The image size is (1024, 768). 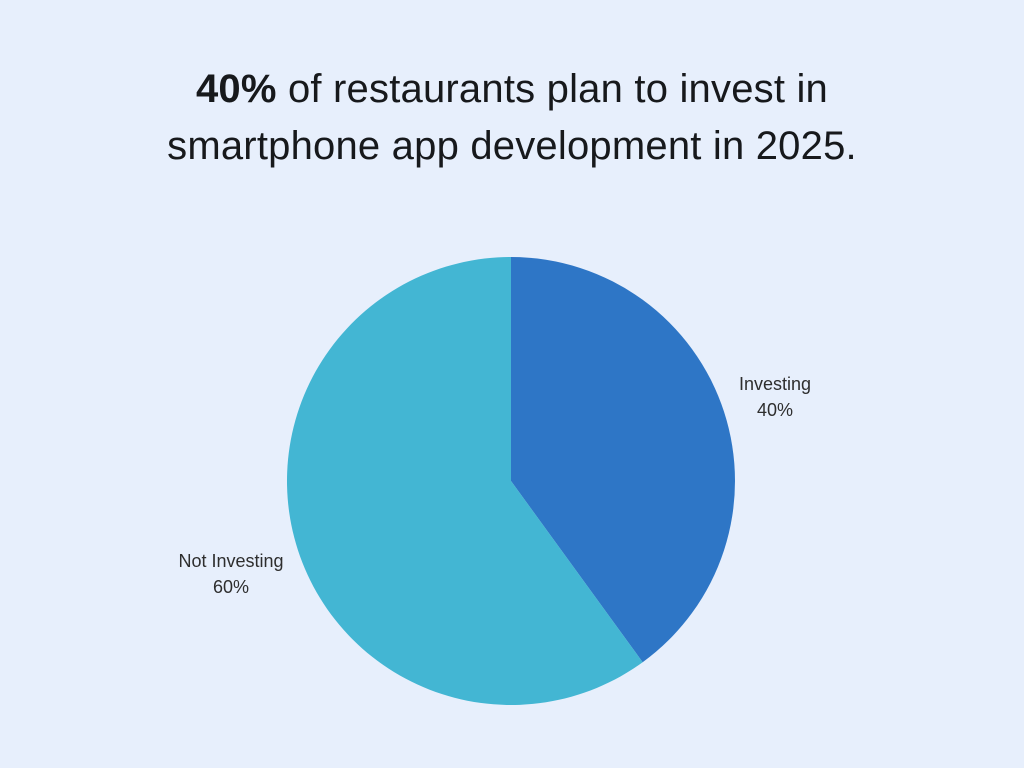 What do you see at coordinates (775, 384) in the screenshot?
I see `label-investing-name: Investing` at bounding box center [775, 384].